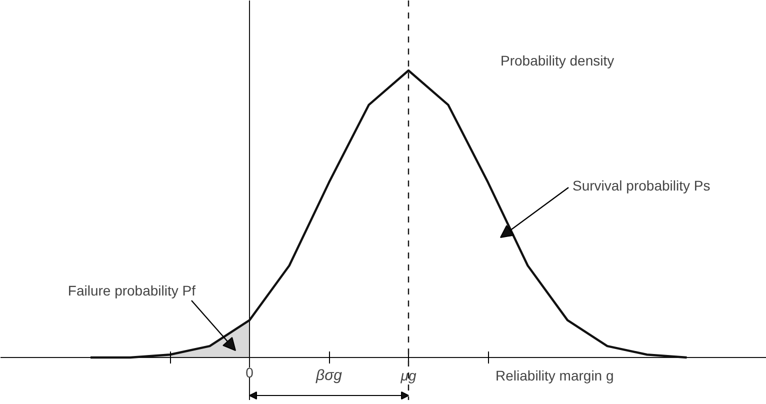 This screenshot has height=404, width=766. What do you see at coordinates (641, 186) in the screenshot?
I see `annotation: Survival probability Ps` at bounding box center [641, 186].